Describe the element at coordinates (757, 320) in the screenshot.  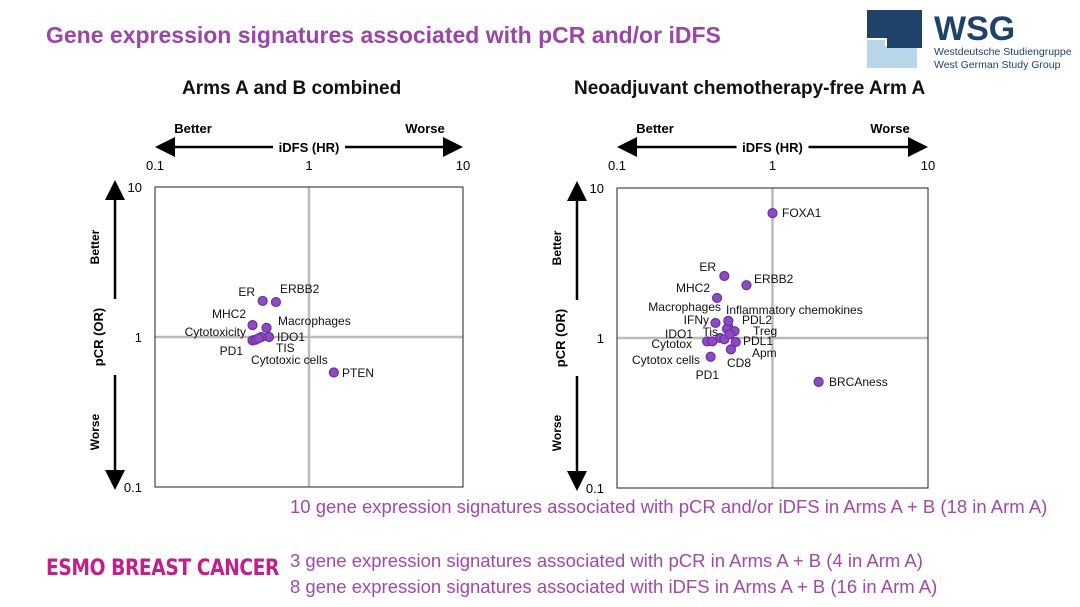
I see `point-label: PDL2` at that location.